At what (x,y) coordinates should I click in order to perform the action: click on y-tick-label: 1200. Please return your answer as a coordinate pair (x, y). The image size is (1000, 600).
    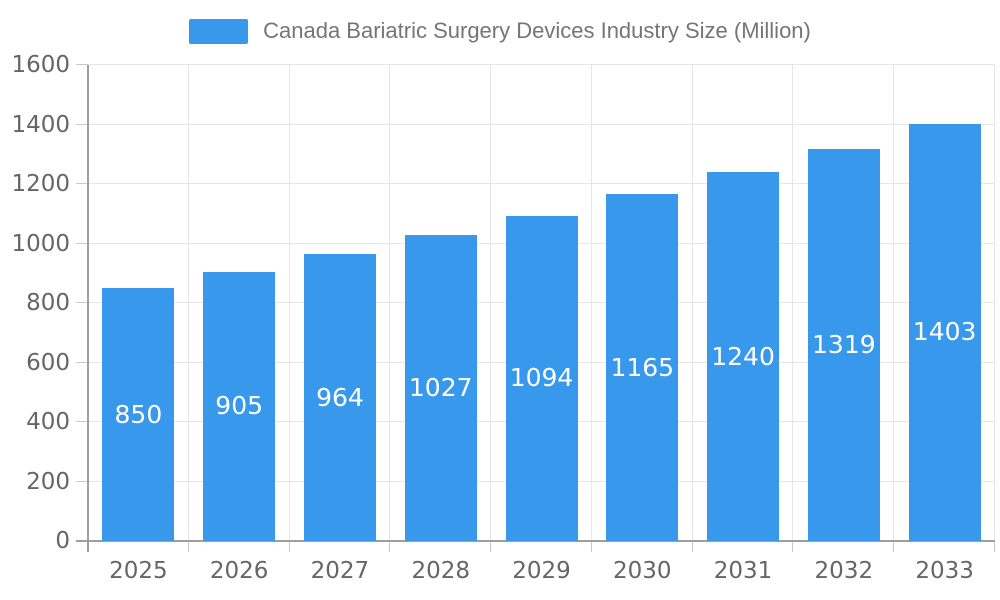
    Looking at the image, I should click on (40, 184).